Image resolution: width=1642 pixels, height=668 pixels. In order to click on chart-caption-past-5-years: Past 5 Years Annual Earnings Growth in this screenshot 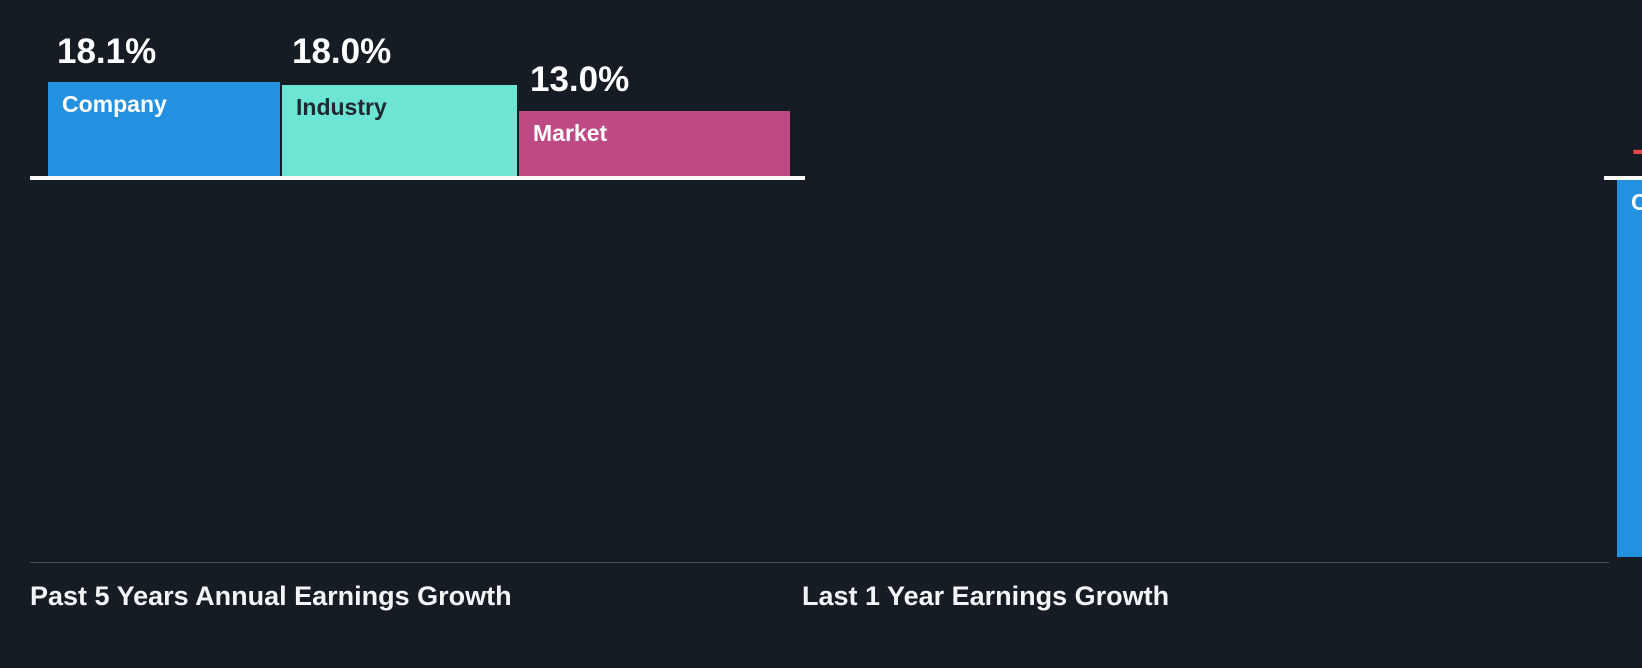, I will do `click(271, 596)`.